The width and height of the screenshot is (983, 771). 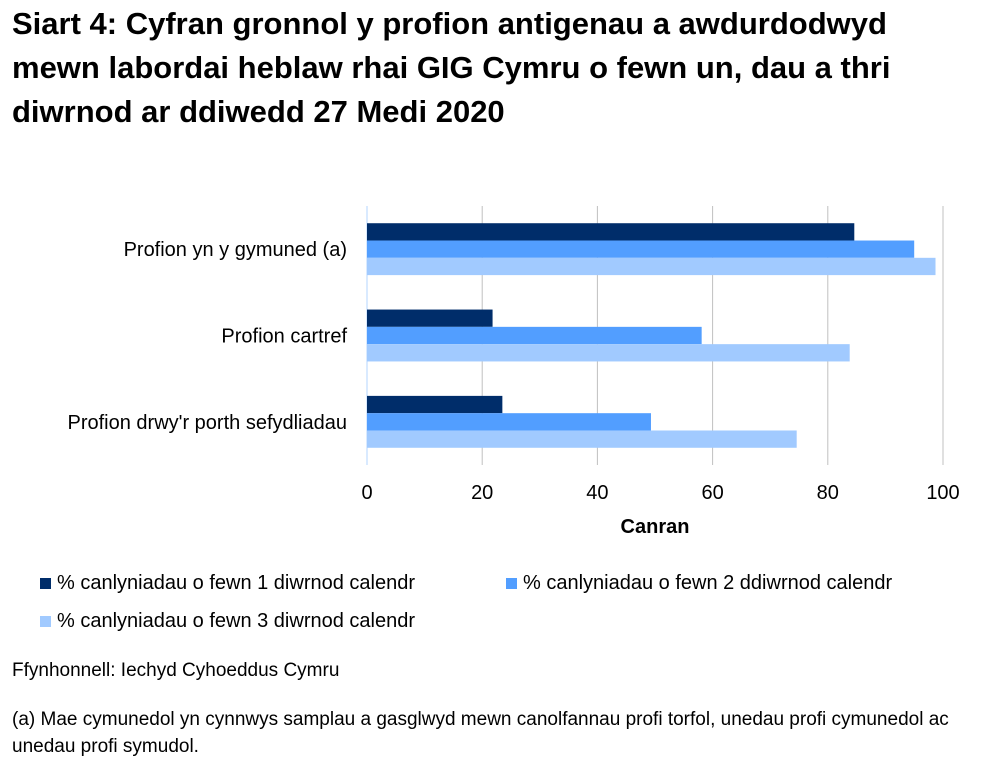 I want to click on legend-item-1: % canlyniadau o fewn 1 diwrnod calendr, so click(x=227, y=583).